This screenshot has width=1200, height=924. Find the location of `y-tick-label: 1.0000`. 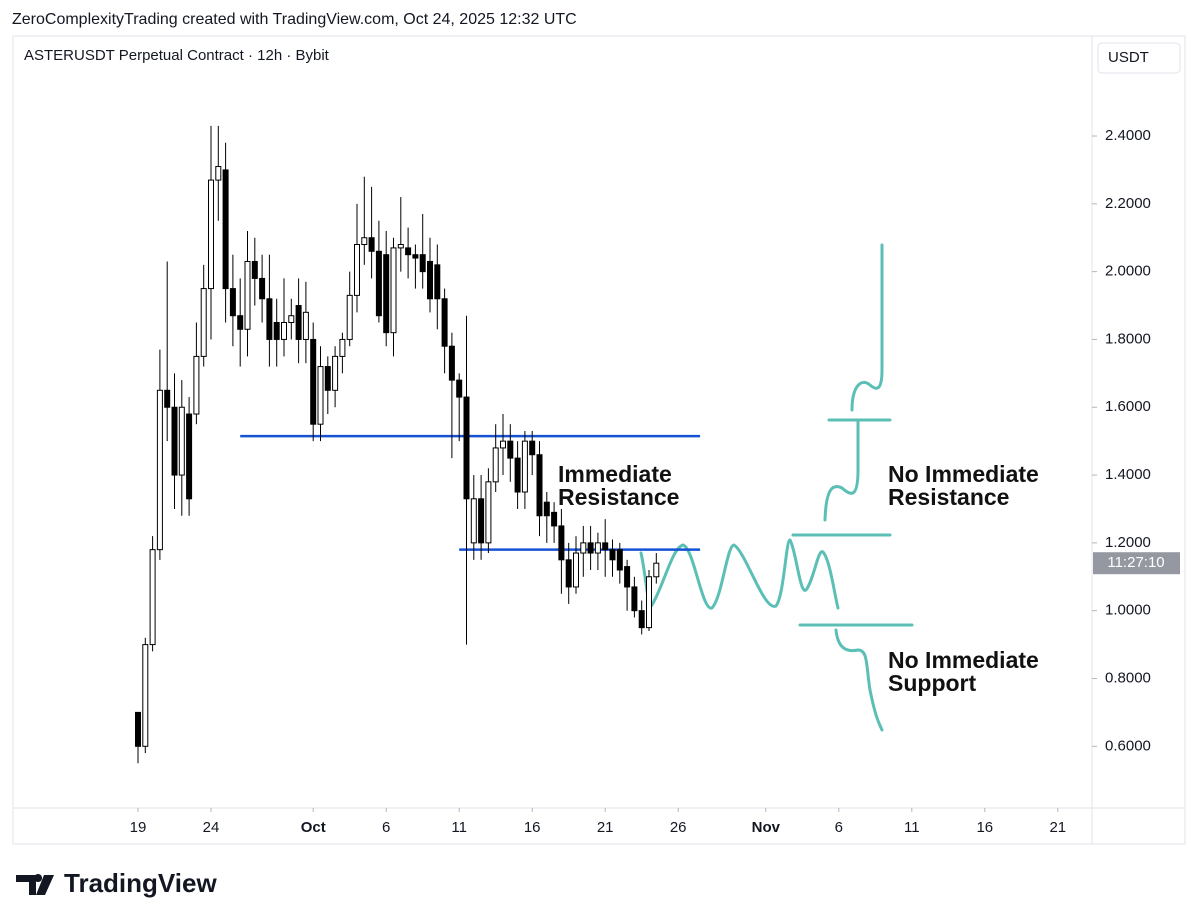

y-tick-label: 1.0000 is located at coordinates (1128, 610).